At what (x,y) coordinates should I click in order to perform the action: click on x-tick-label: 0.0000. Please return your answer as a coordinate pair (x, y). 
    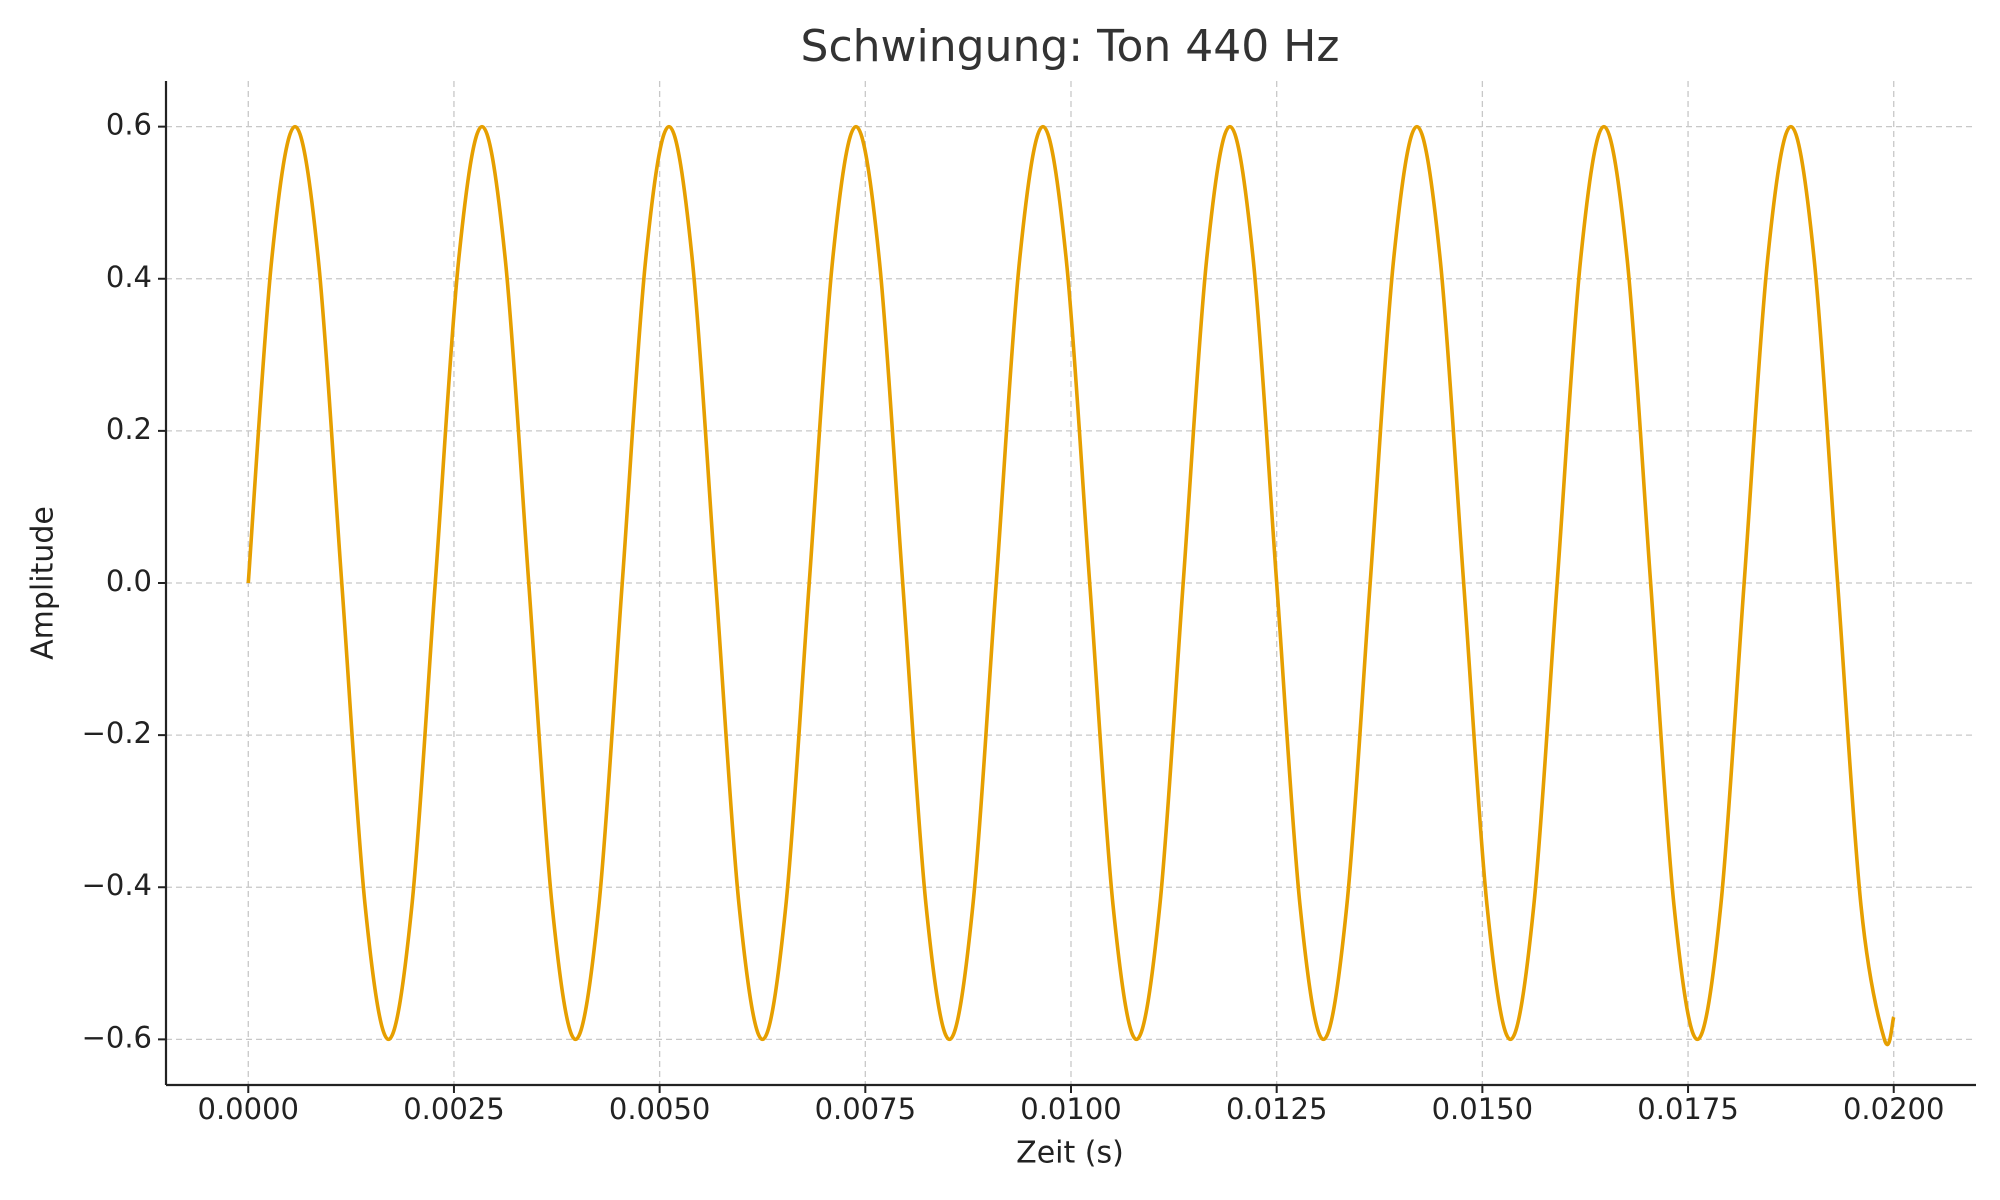
    Looking at the image, I should click on (248, 1109).